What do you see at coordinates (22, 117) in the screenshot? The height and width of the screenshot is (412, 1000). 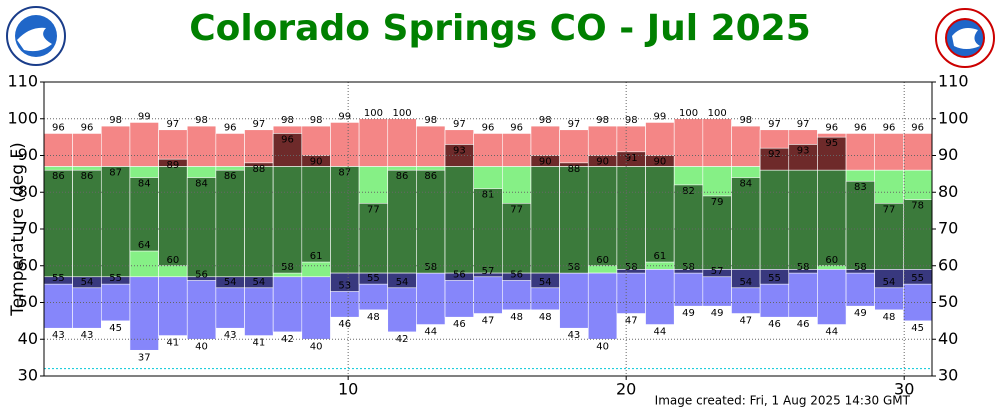 I see `y-tick-label: 100` at bounding box center [22, 117].